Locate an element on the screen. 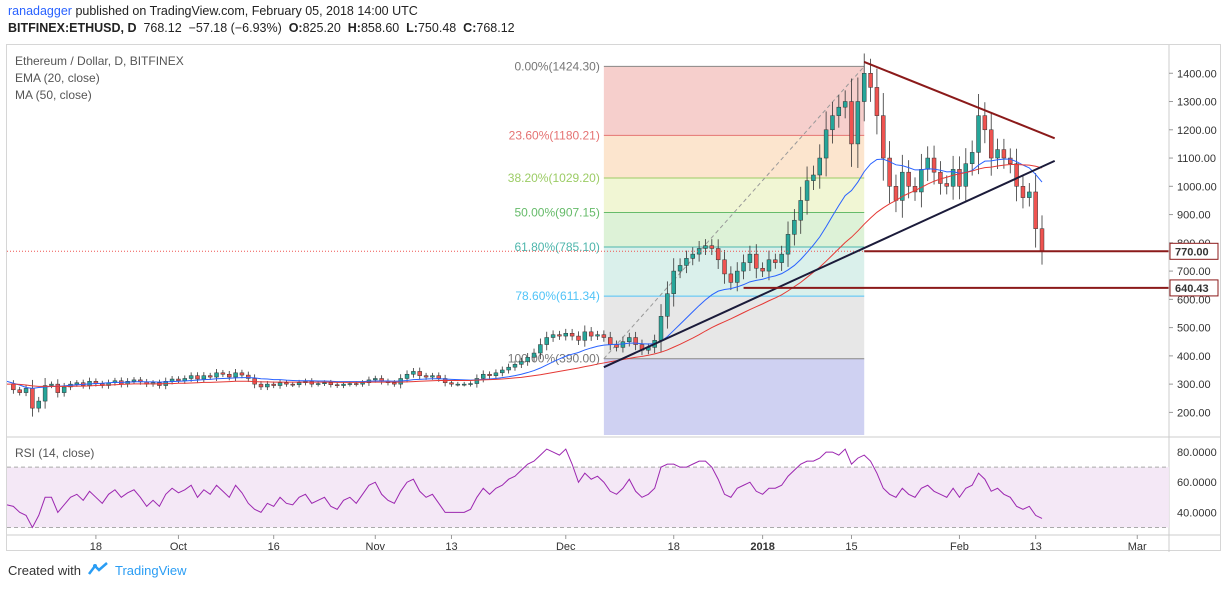 Image resolution: width=1228 pixels, height=589 pixels. fib-diagonal is located at coordinates (734, 213).